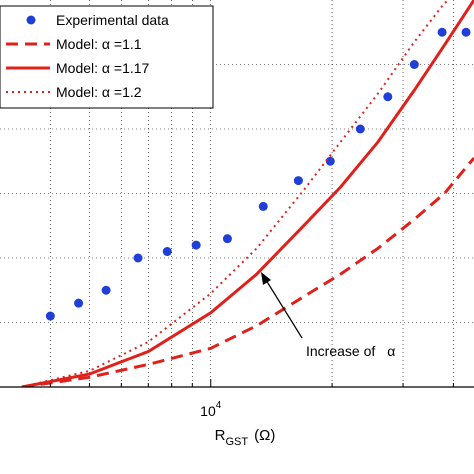  I want to click on legend-label: Model: α =1.17, so click(103, 68).